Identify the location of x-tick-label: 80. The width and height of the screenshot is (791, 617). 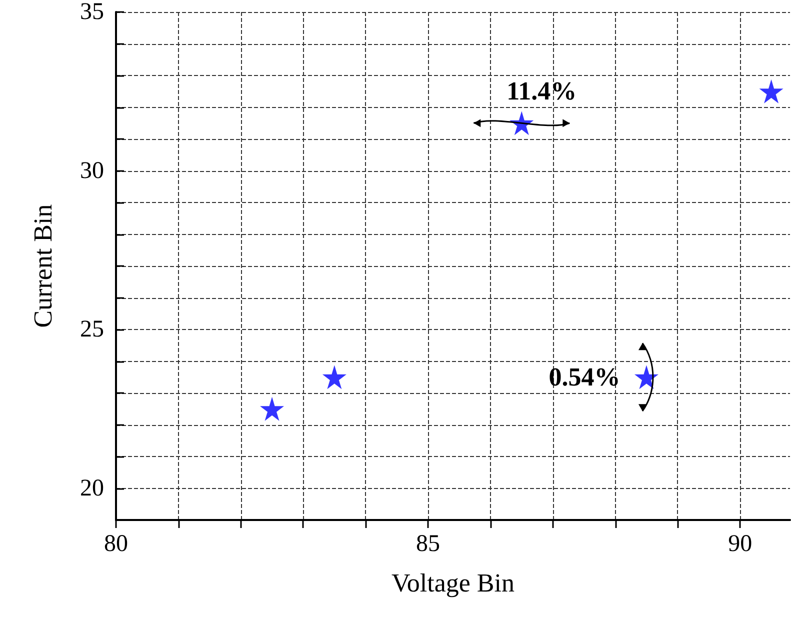
(116, 544).